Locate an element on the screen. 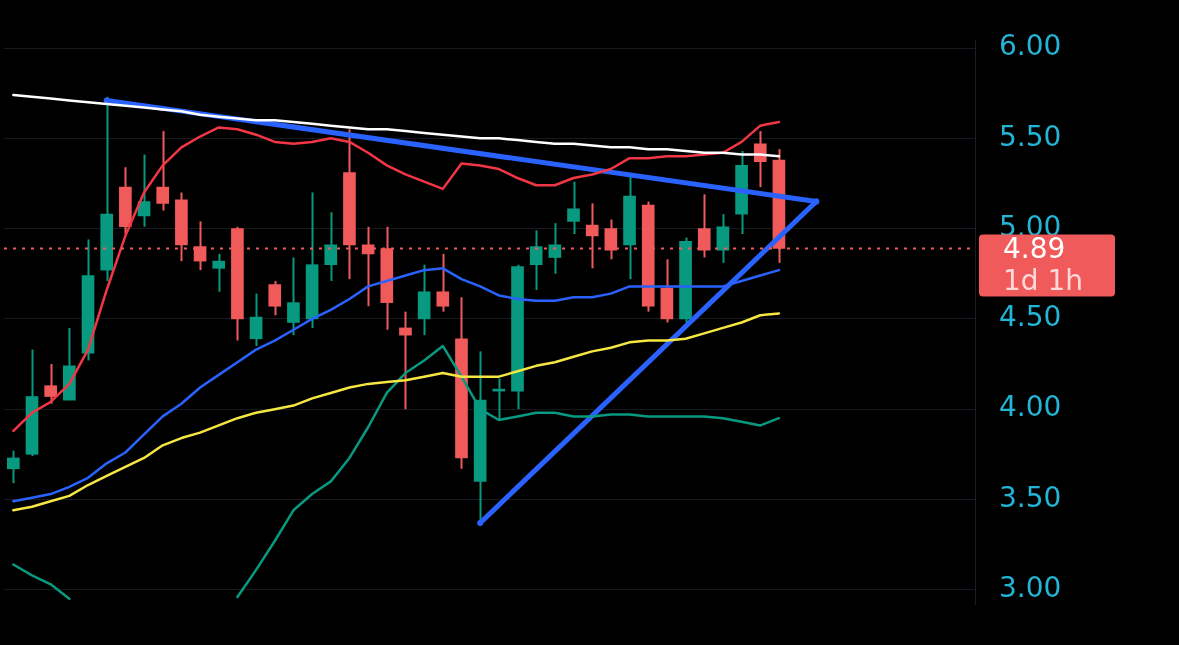  y-tick-label: 4.00 is located at coordinates (1030, 407).